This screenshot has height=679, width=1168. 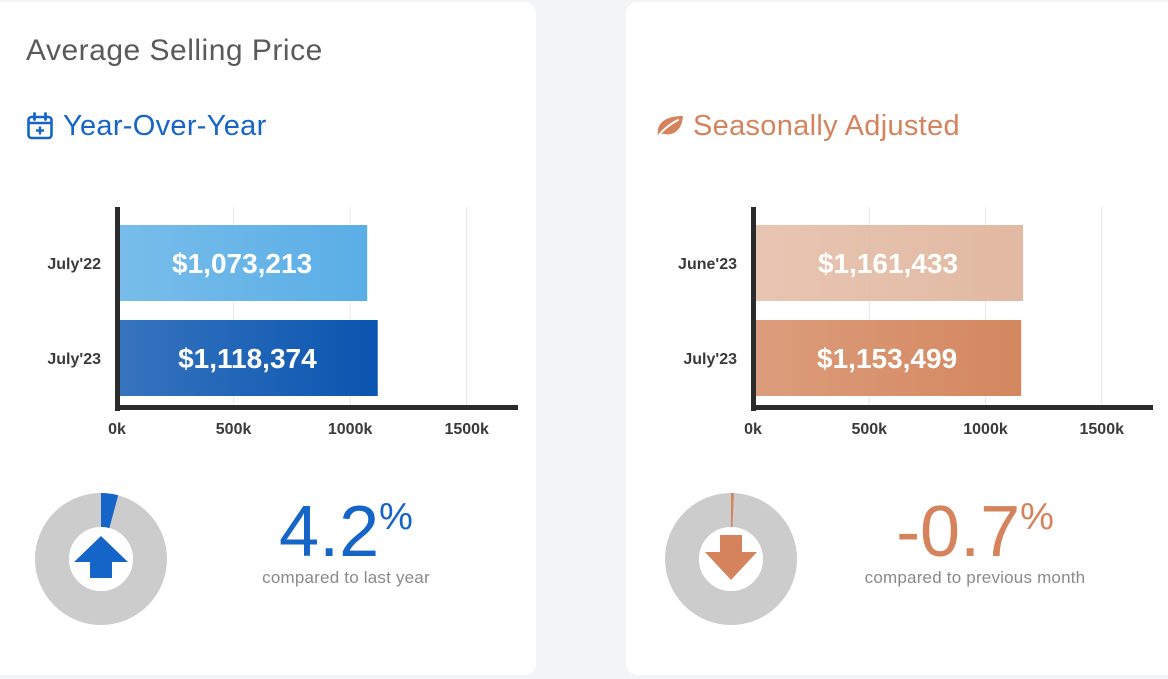 I want to click on bar-value-label: $1,161,433, so click(x=888, y=263).